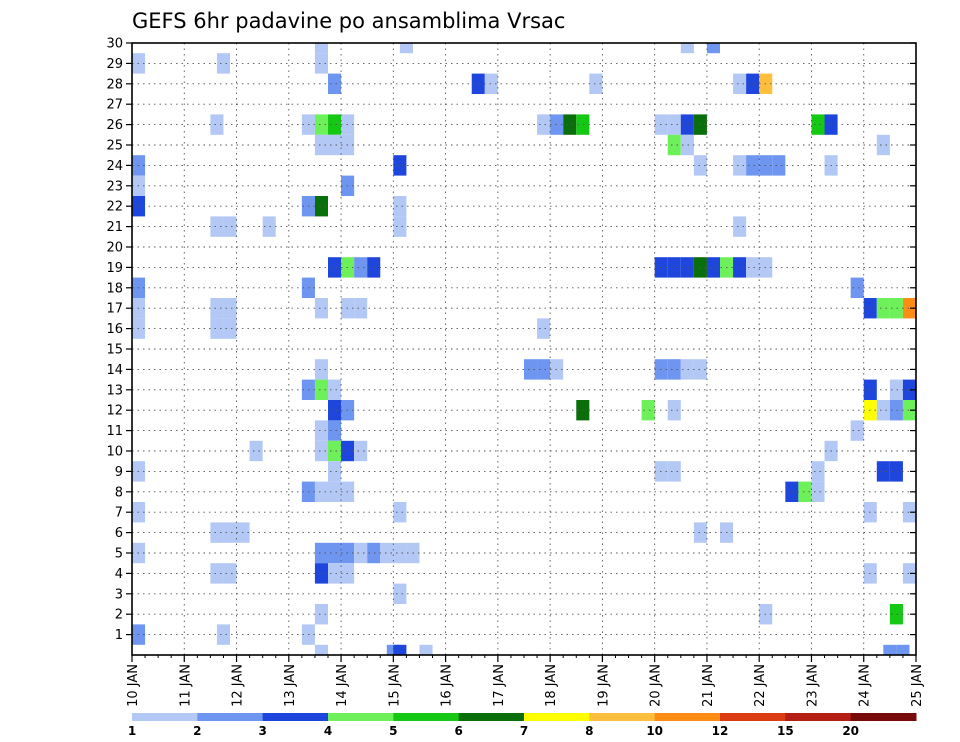 This screenshot has height=742, width=960. What do you see at coordinates (720, 731) in the screenshot?
I see `legend-label: 12` at bounding box center [720, 731].